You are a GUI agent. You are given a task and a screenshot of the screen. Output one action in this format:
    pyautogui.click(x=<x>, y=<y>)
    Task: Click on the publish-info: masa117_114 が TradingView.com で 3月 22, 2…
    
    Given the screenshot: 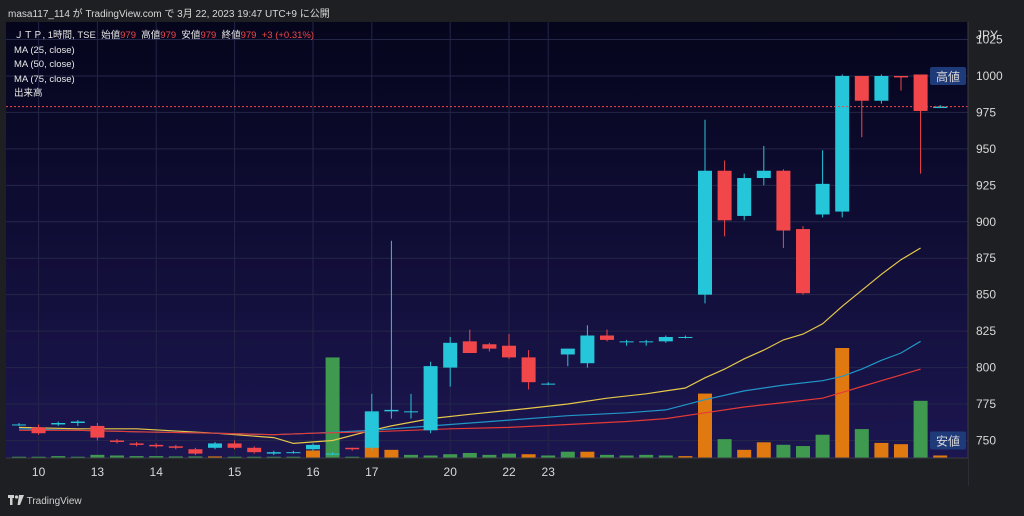 What is the action you would take?
    pyautogui.click(x=169, y=14)
    